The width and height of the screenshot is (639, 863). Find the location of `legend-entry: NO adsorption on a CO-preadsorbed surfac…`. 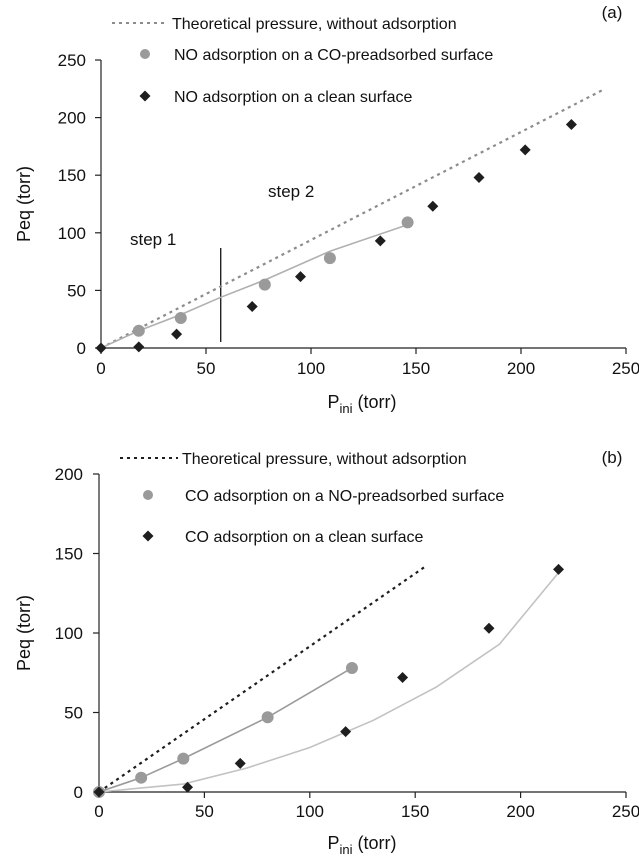

legend-entry: NO adsorption on a CO-preadsorbed surfac… is located at coordinates (333, 55).